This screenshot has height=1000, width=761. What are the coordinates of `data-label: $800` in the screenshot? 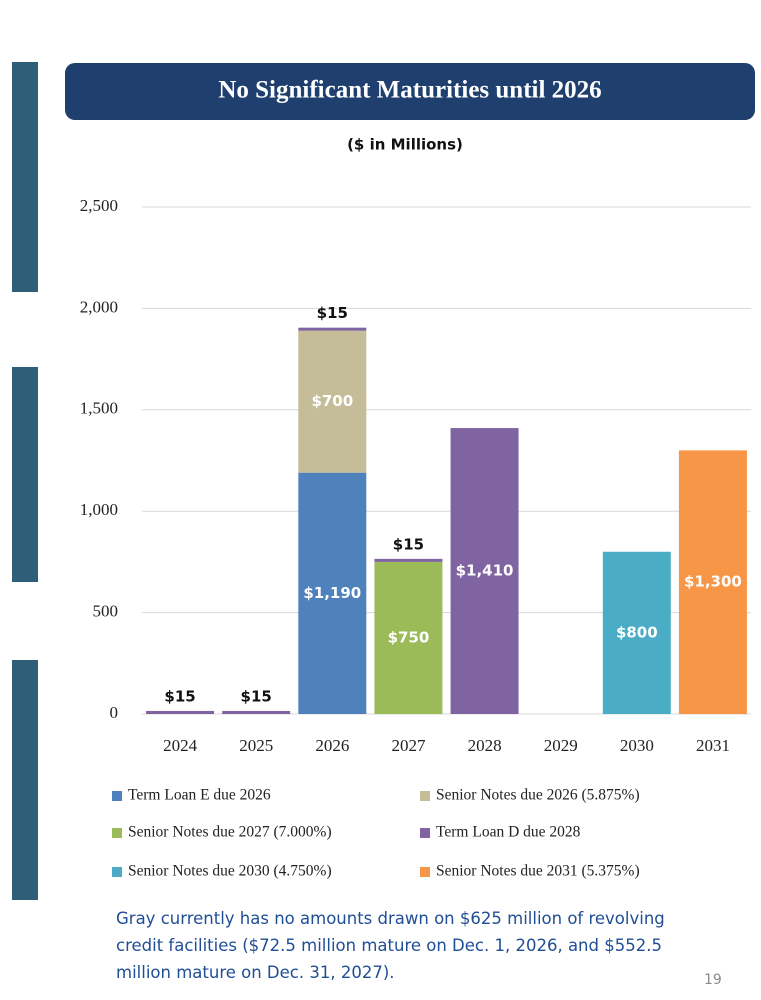 It's located at (637, 632).